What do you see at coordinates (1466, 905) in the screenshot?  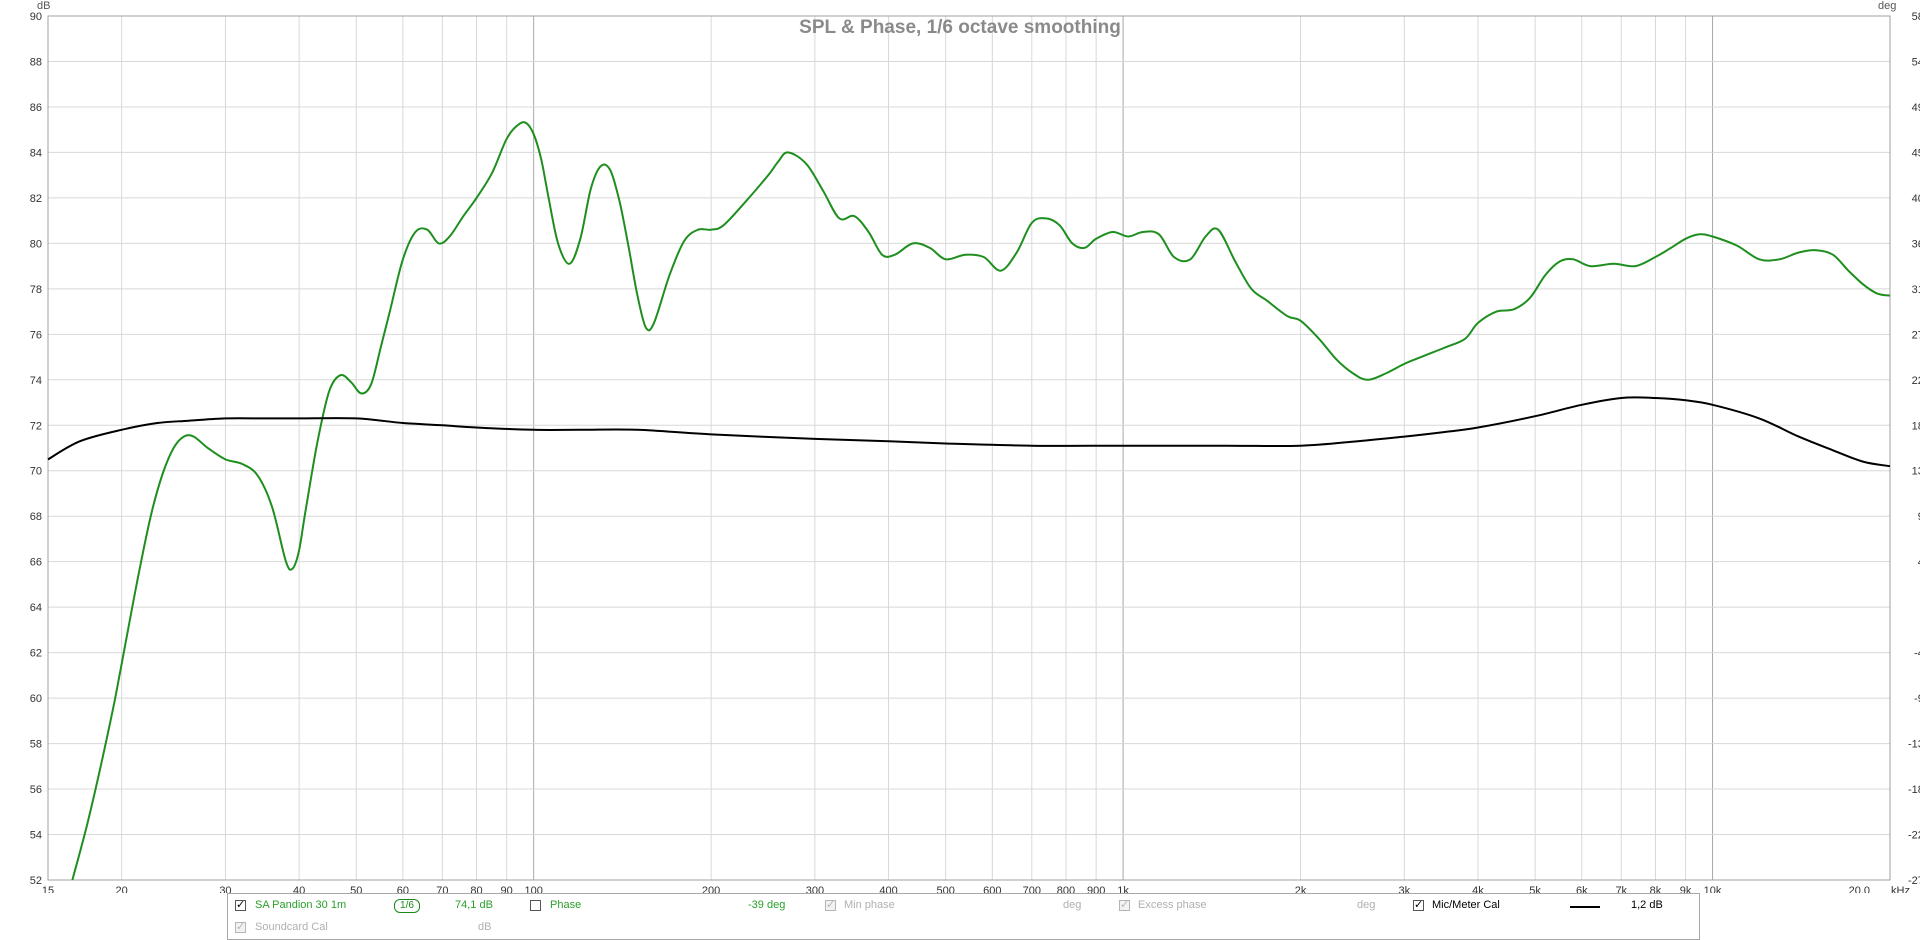 I see `mic-cal-label: Mic/Meter Cal` at bounding box center [1466, 905].